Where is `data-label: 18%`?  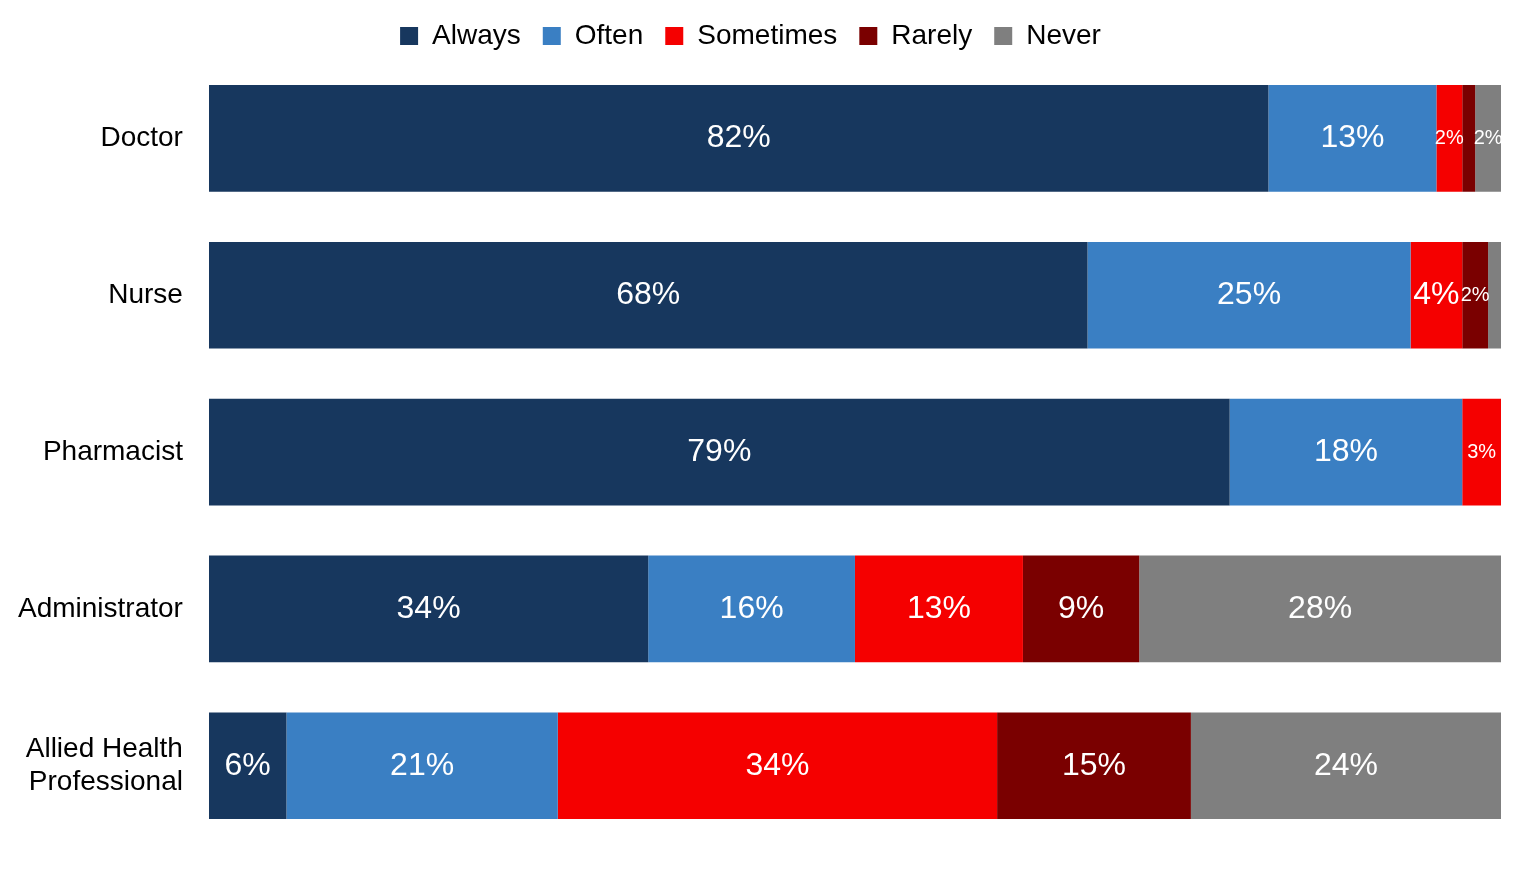
data-label: 18% is located at coordinates (1345, 449).